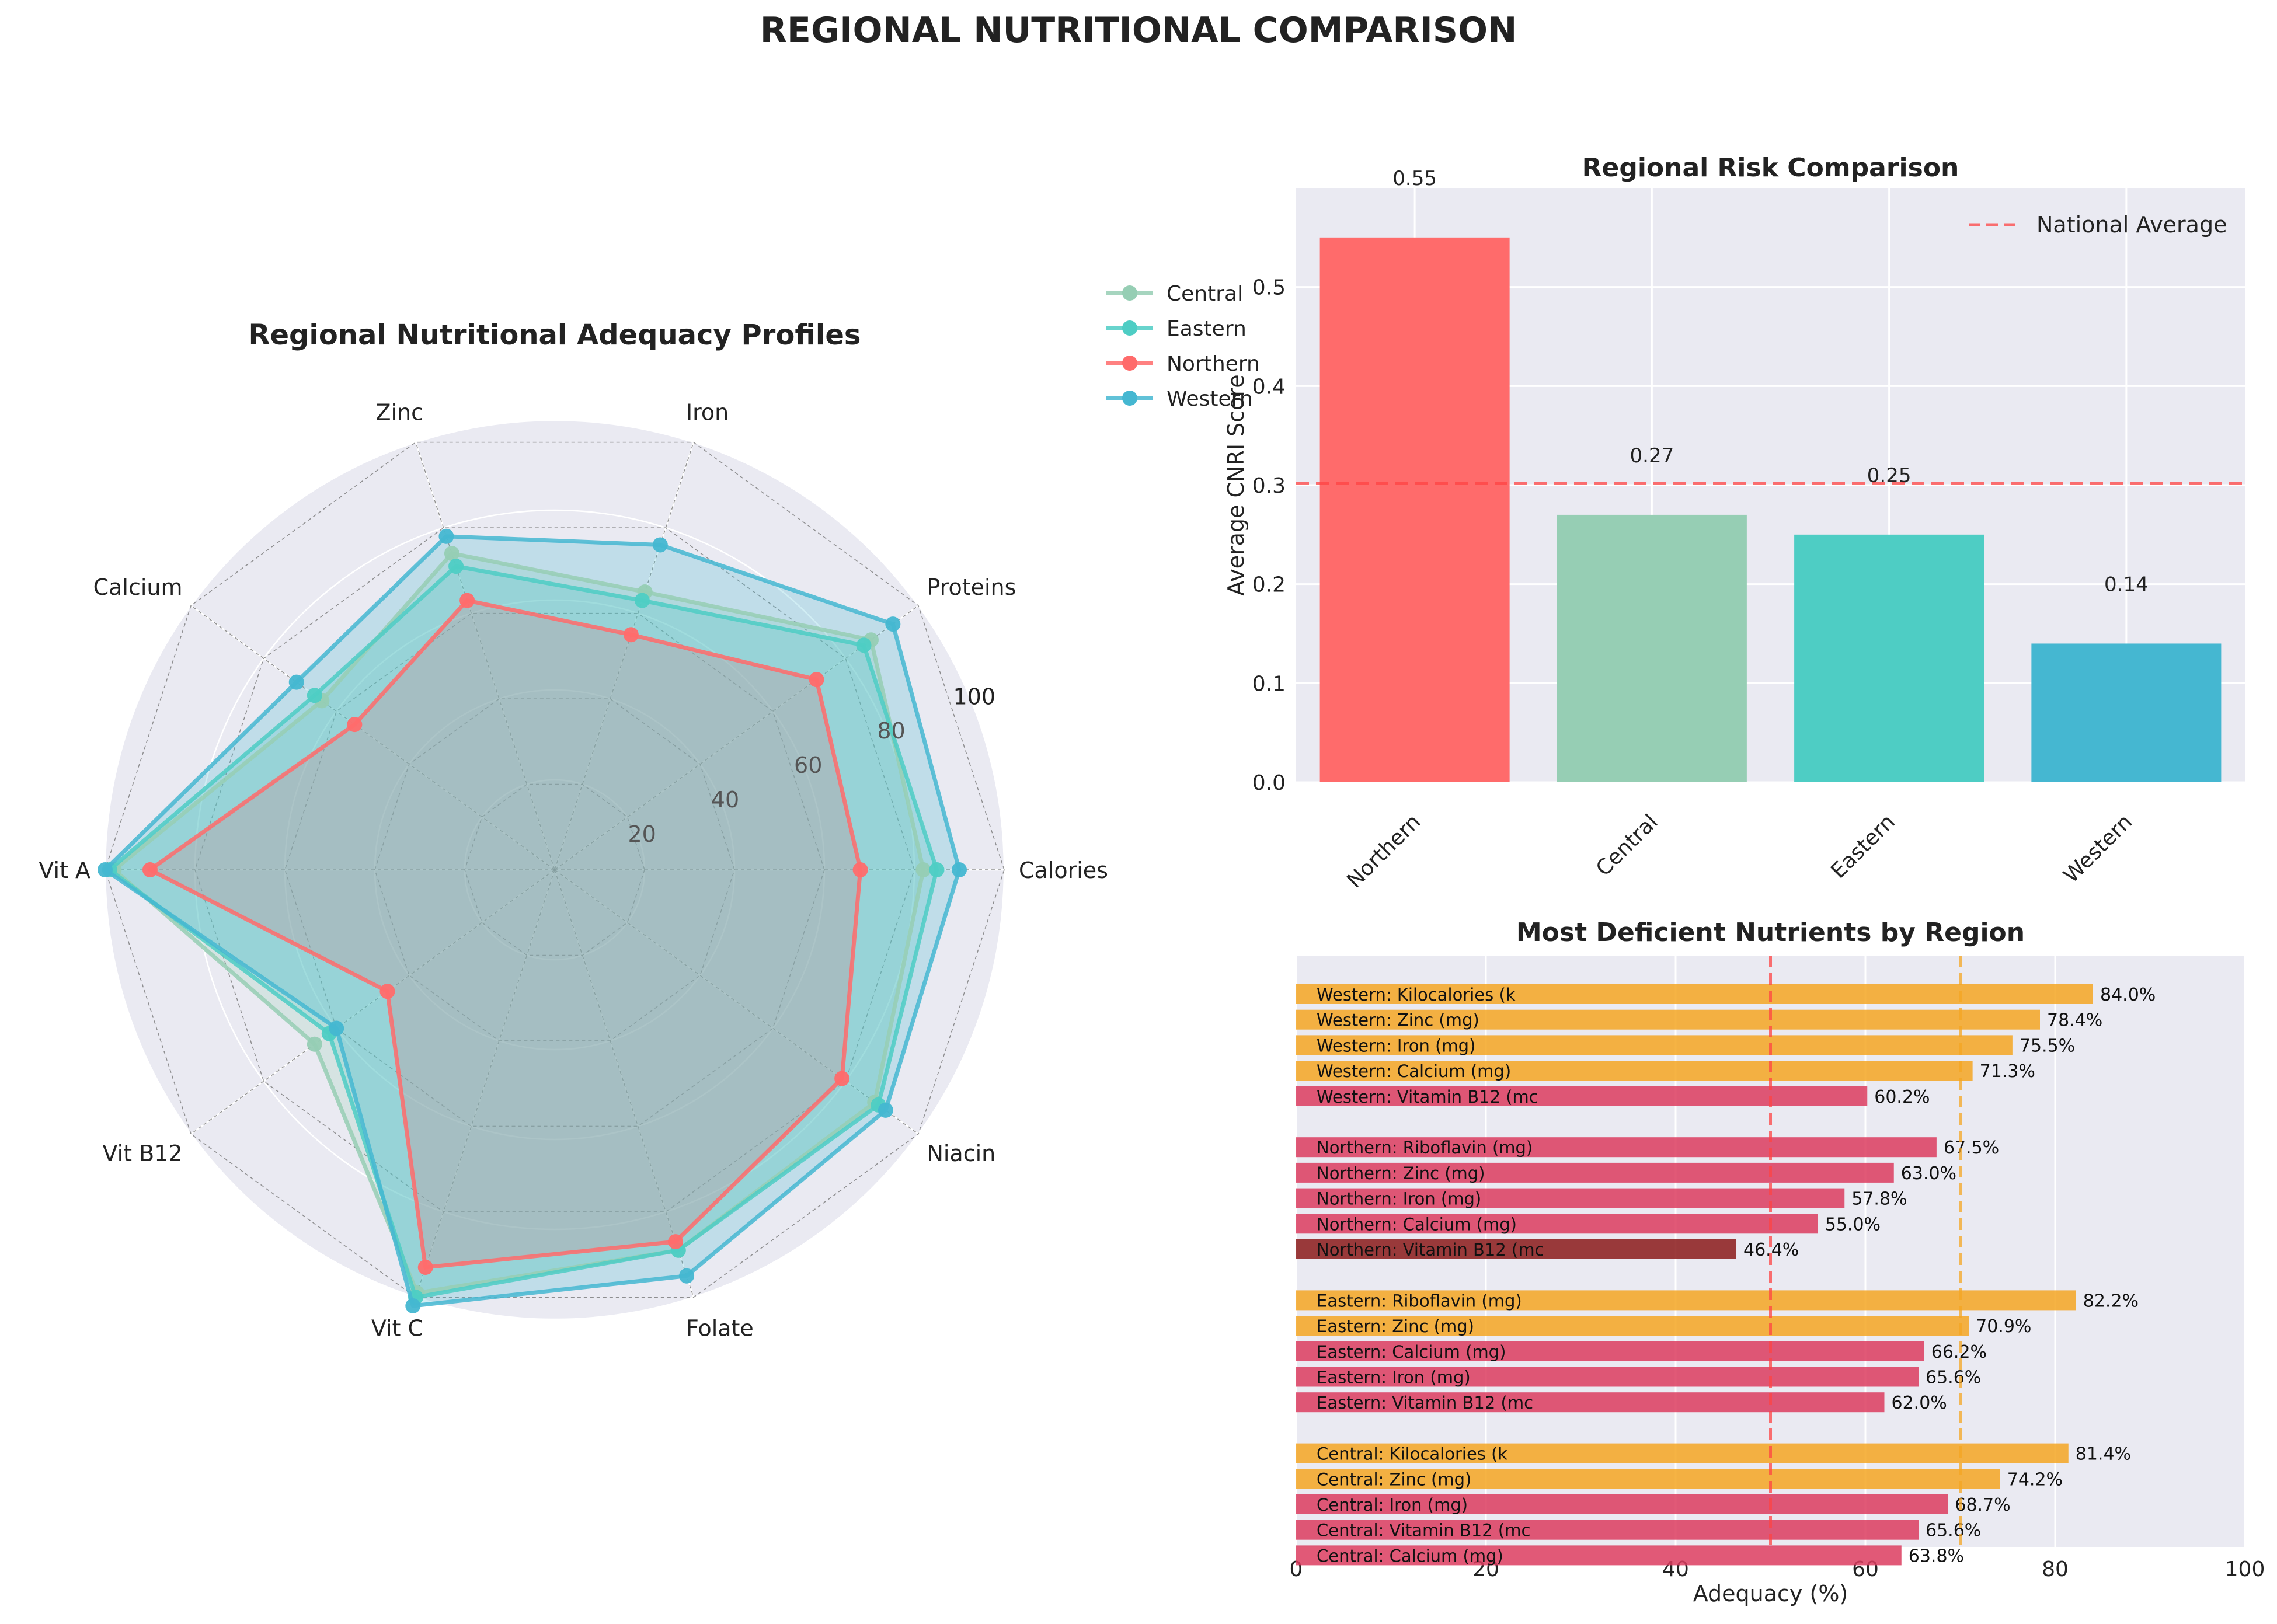 The height and width of the screenshot is (1624, 2277). What do you see at coordinates (2035, 1479) in the screenshot?
I see `deficient-bar-value-label: 74.2%` at bounding box center [2035, 1479].